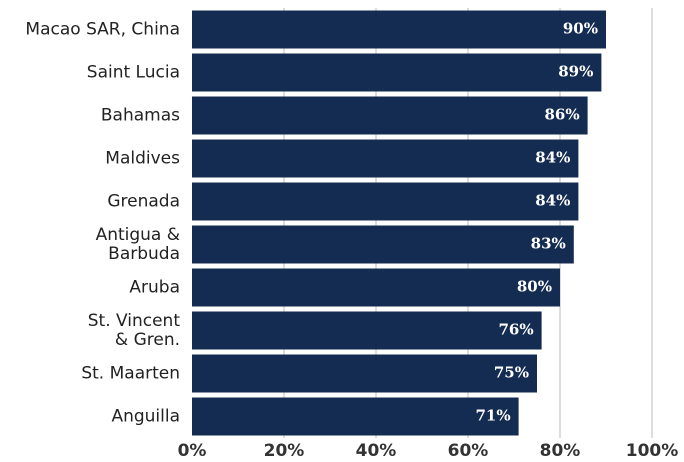 The width and height of the screenshot is (684, 462). What do you see at coordinates (284, 451) in the screenshot?
I see `x-tick-label: 20%` at bounding box center [284, 451].